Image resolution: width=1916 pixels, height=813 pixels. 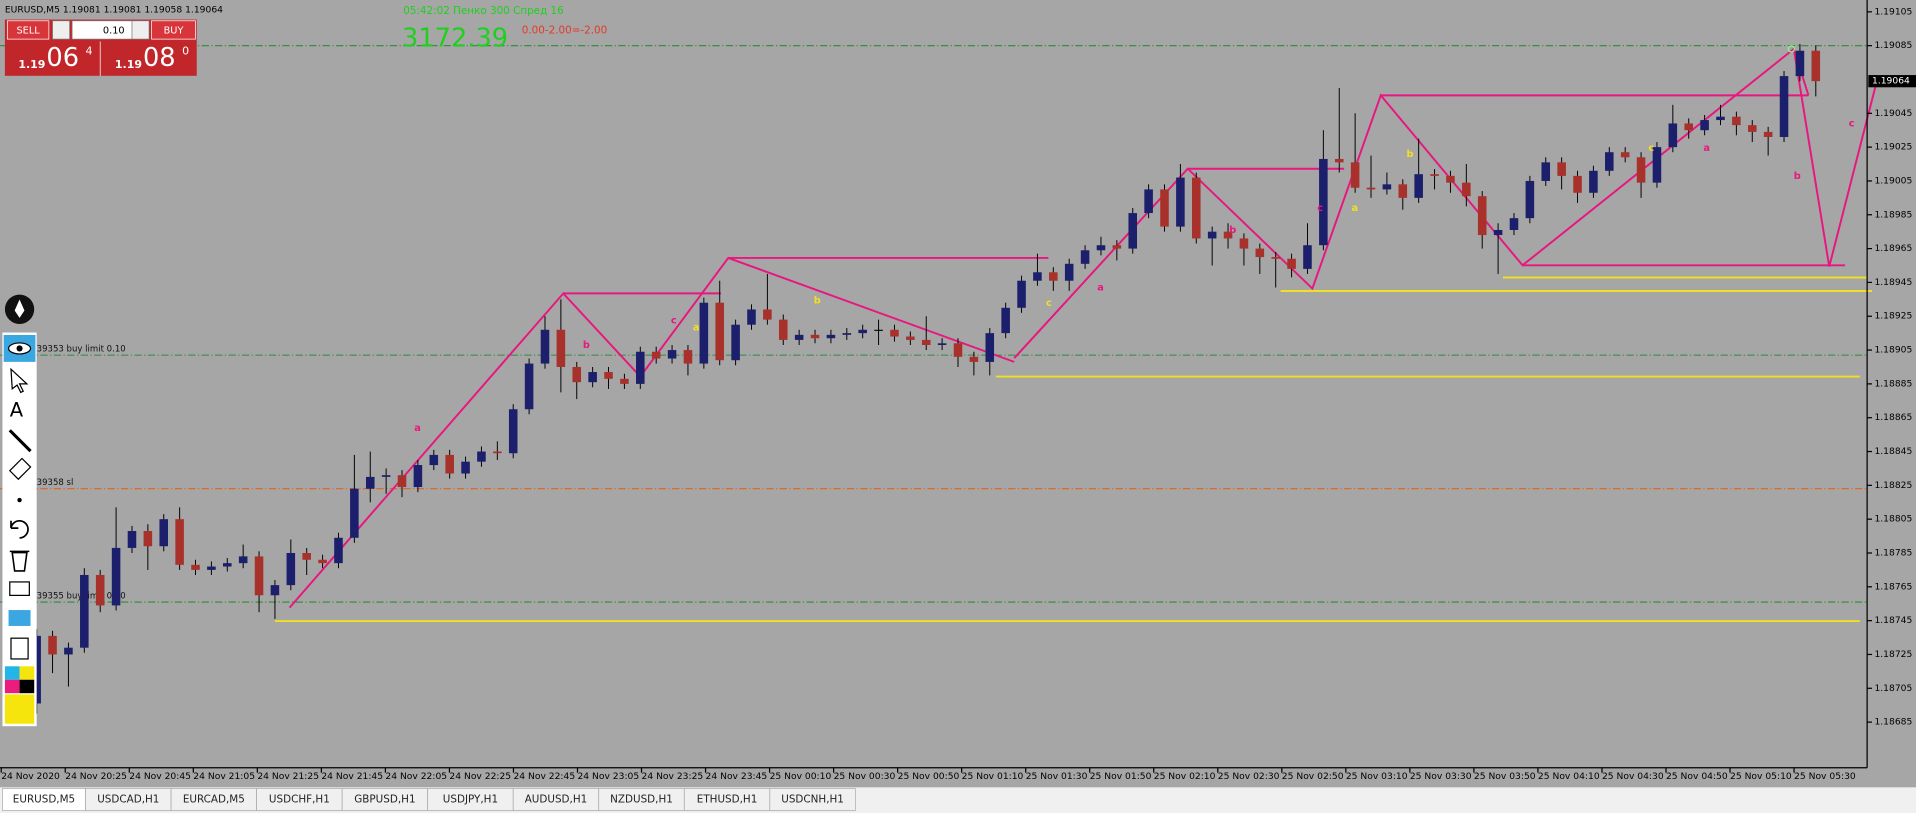 I want to click on y-tick-label: 1.18845, so click(x=1893, y=451).